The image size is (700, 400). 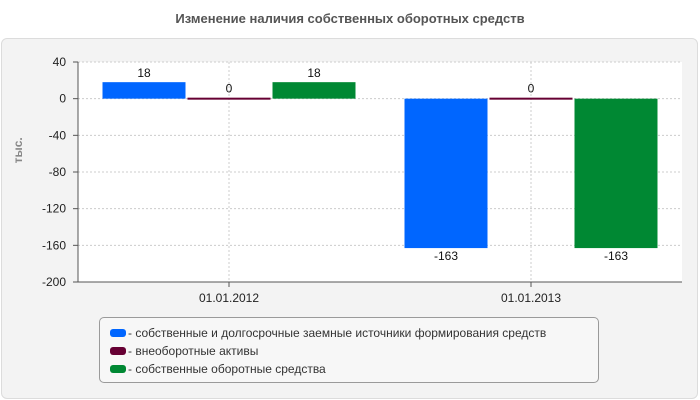 I want to click on y-tick-label: 0, so click(x=62, y=99).